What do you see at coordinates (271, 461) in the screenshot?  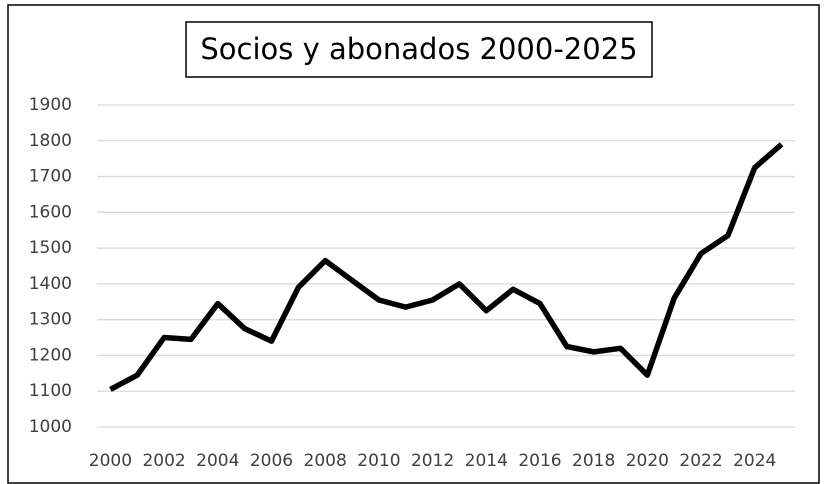 I see `x-tick-label: 2006` at bounding box center [271, 461].